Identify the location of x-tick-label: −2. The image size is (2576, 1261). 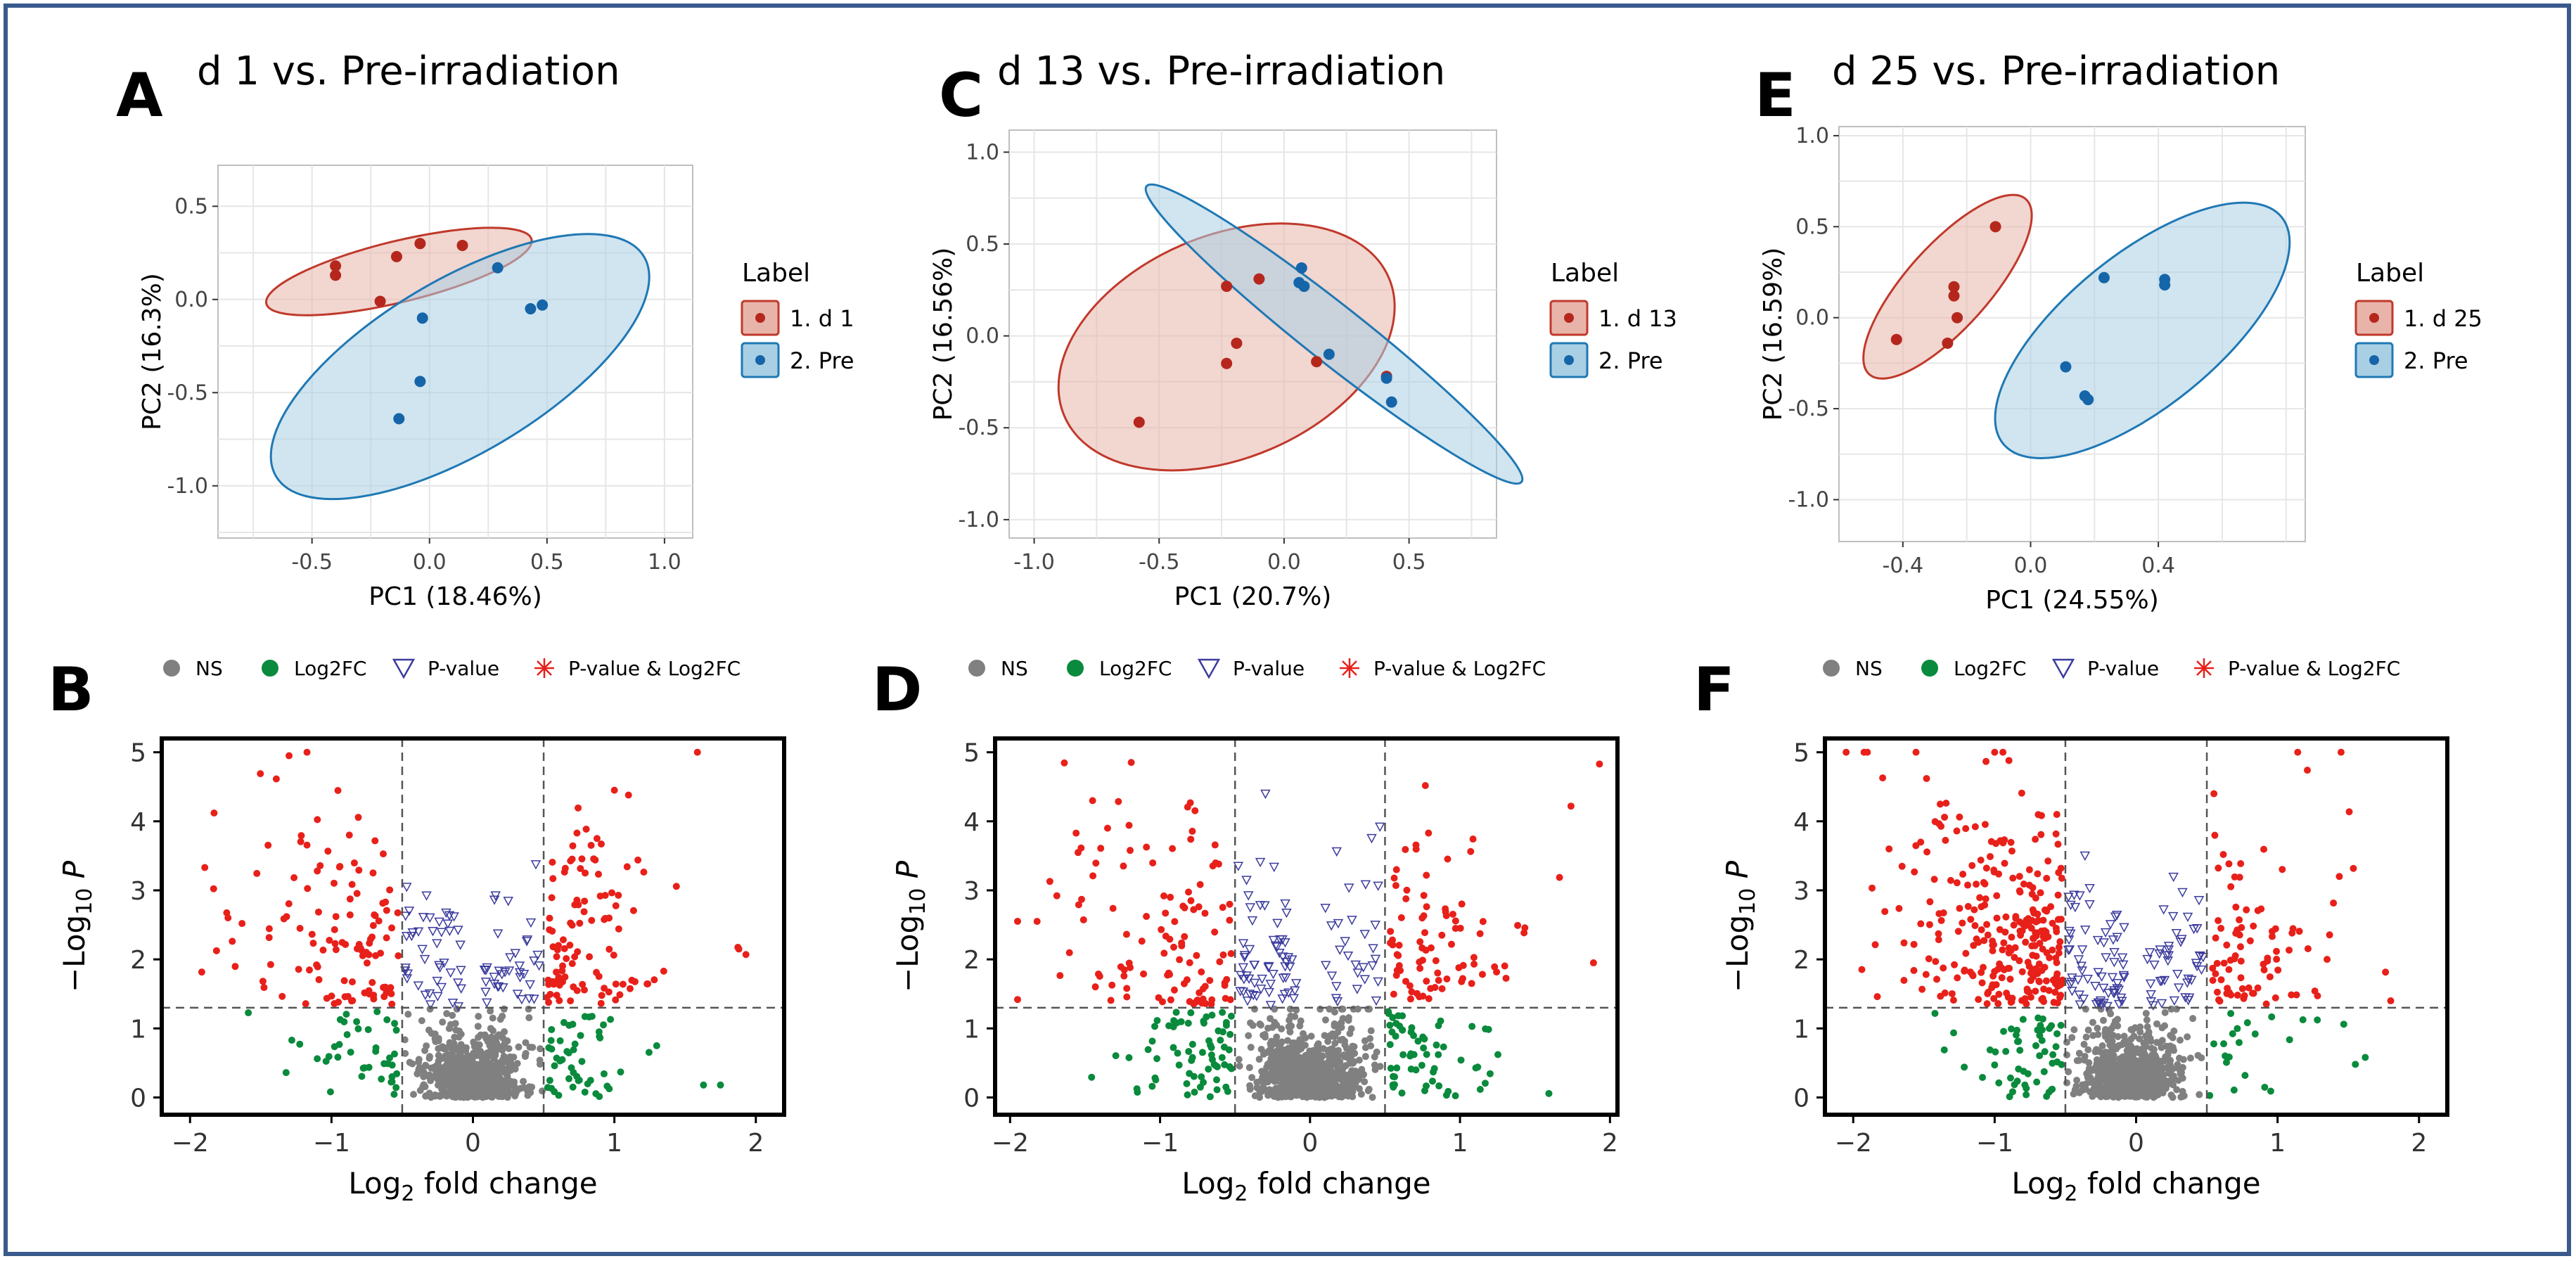
(1853, 1143).